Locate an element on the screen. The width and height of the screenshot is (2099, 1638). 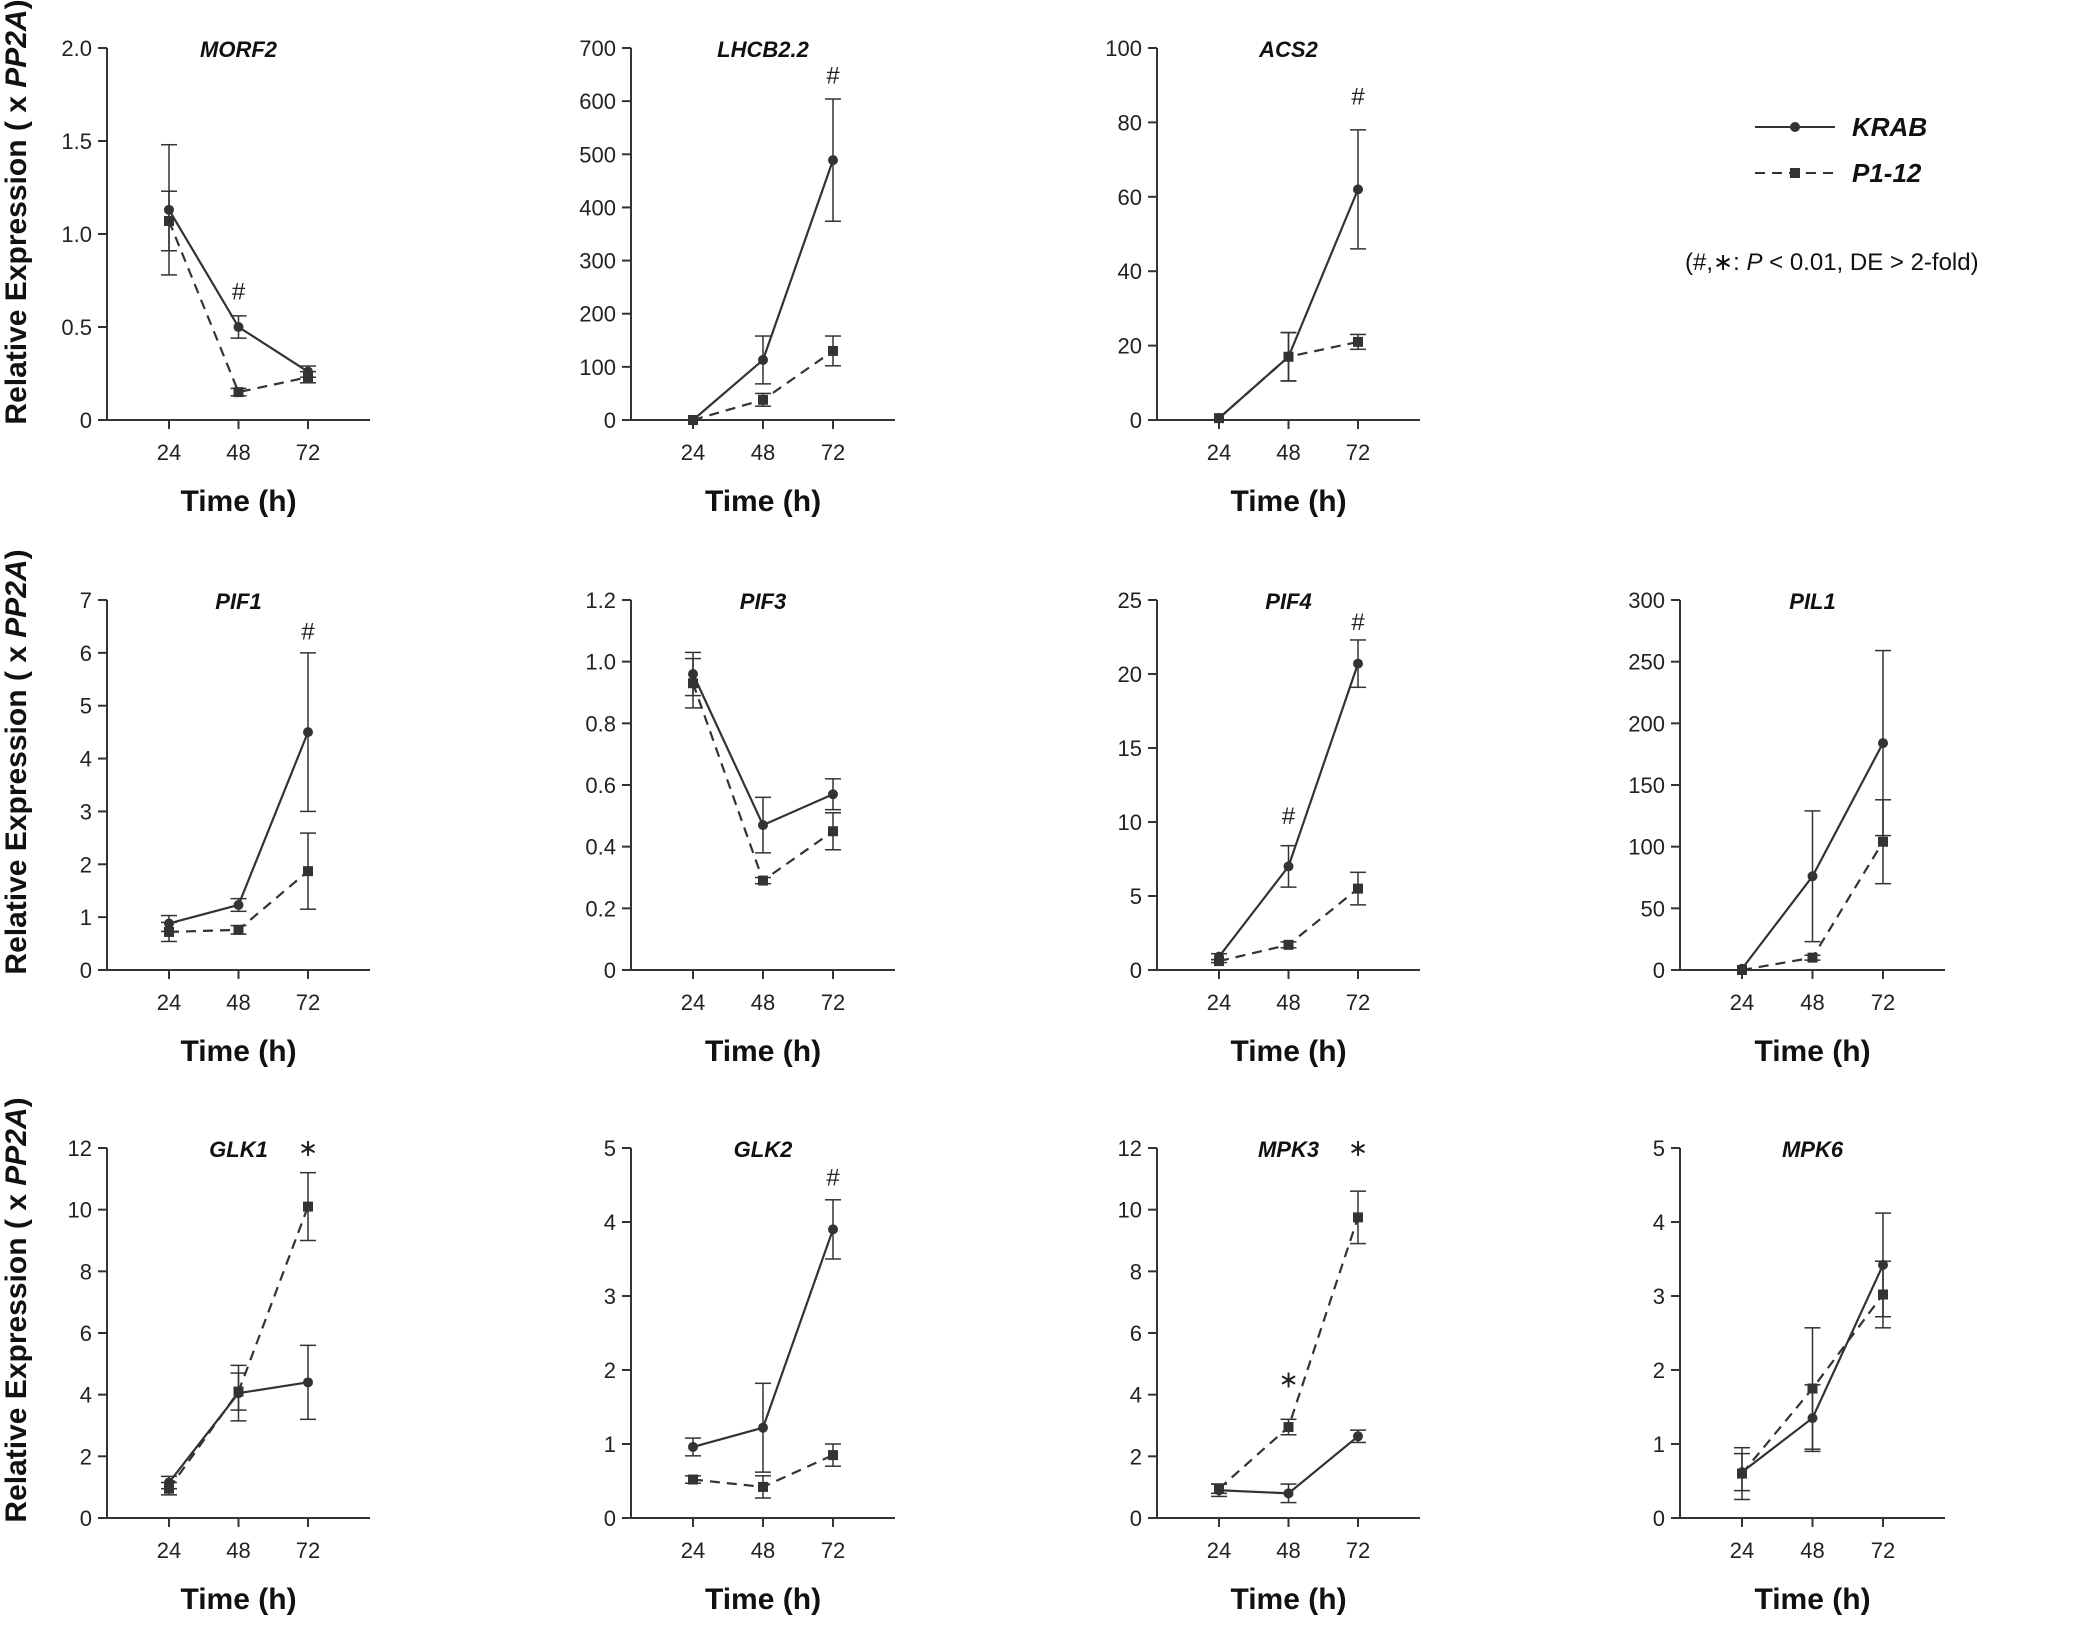
panel-title: MORF2 is located at coordinates (239, 49).